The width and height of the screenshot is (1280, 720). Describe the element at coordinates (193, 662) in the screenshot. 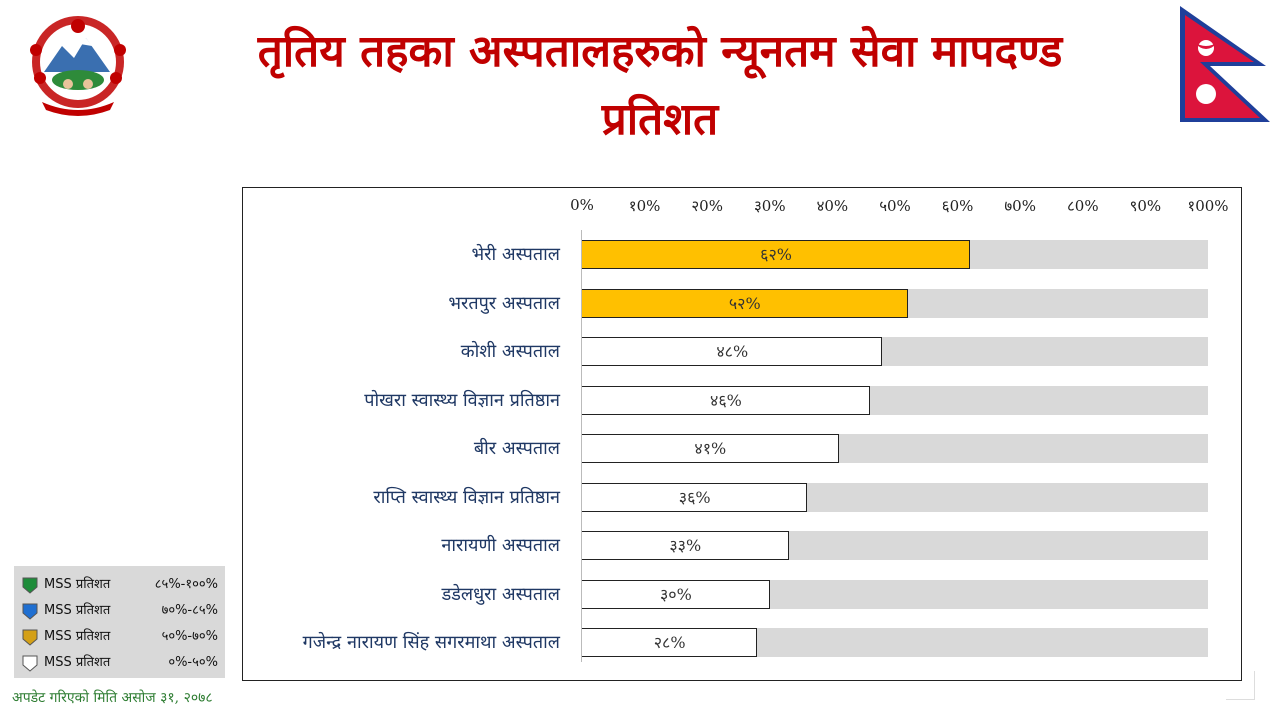

I see `legend-range: ०%-५०%` at that location.